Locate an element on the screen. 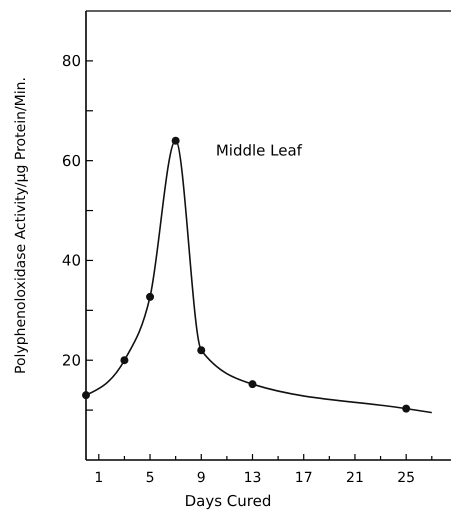  y-tick-label: 80 is located at coordinates (71, 61).